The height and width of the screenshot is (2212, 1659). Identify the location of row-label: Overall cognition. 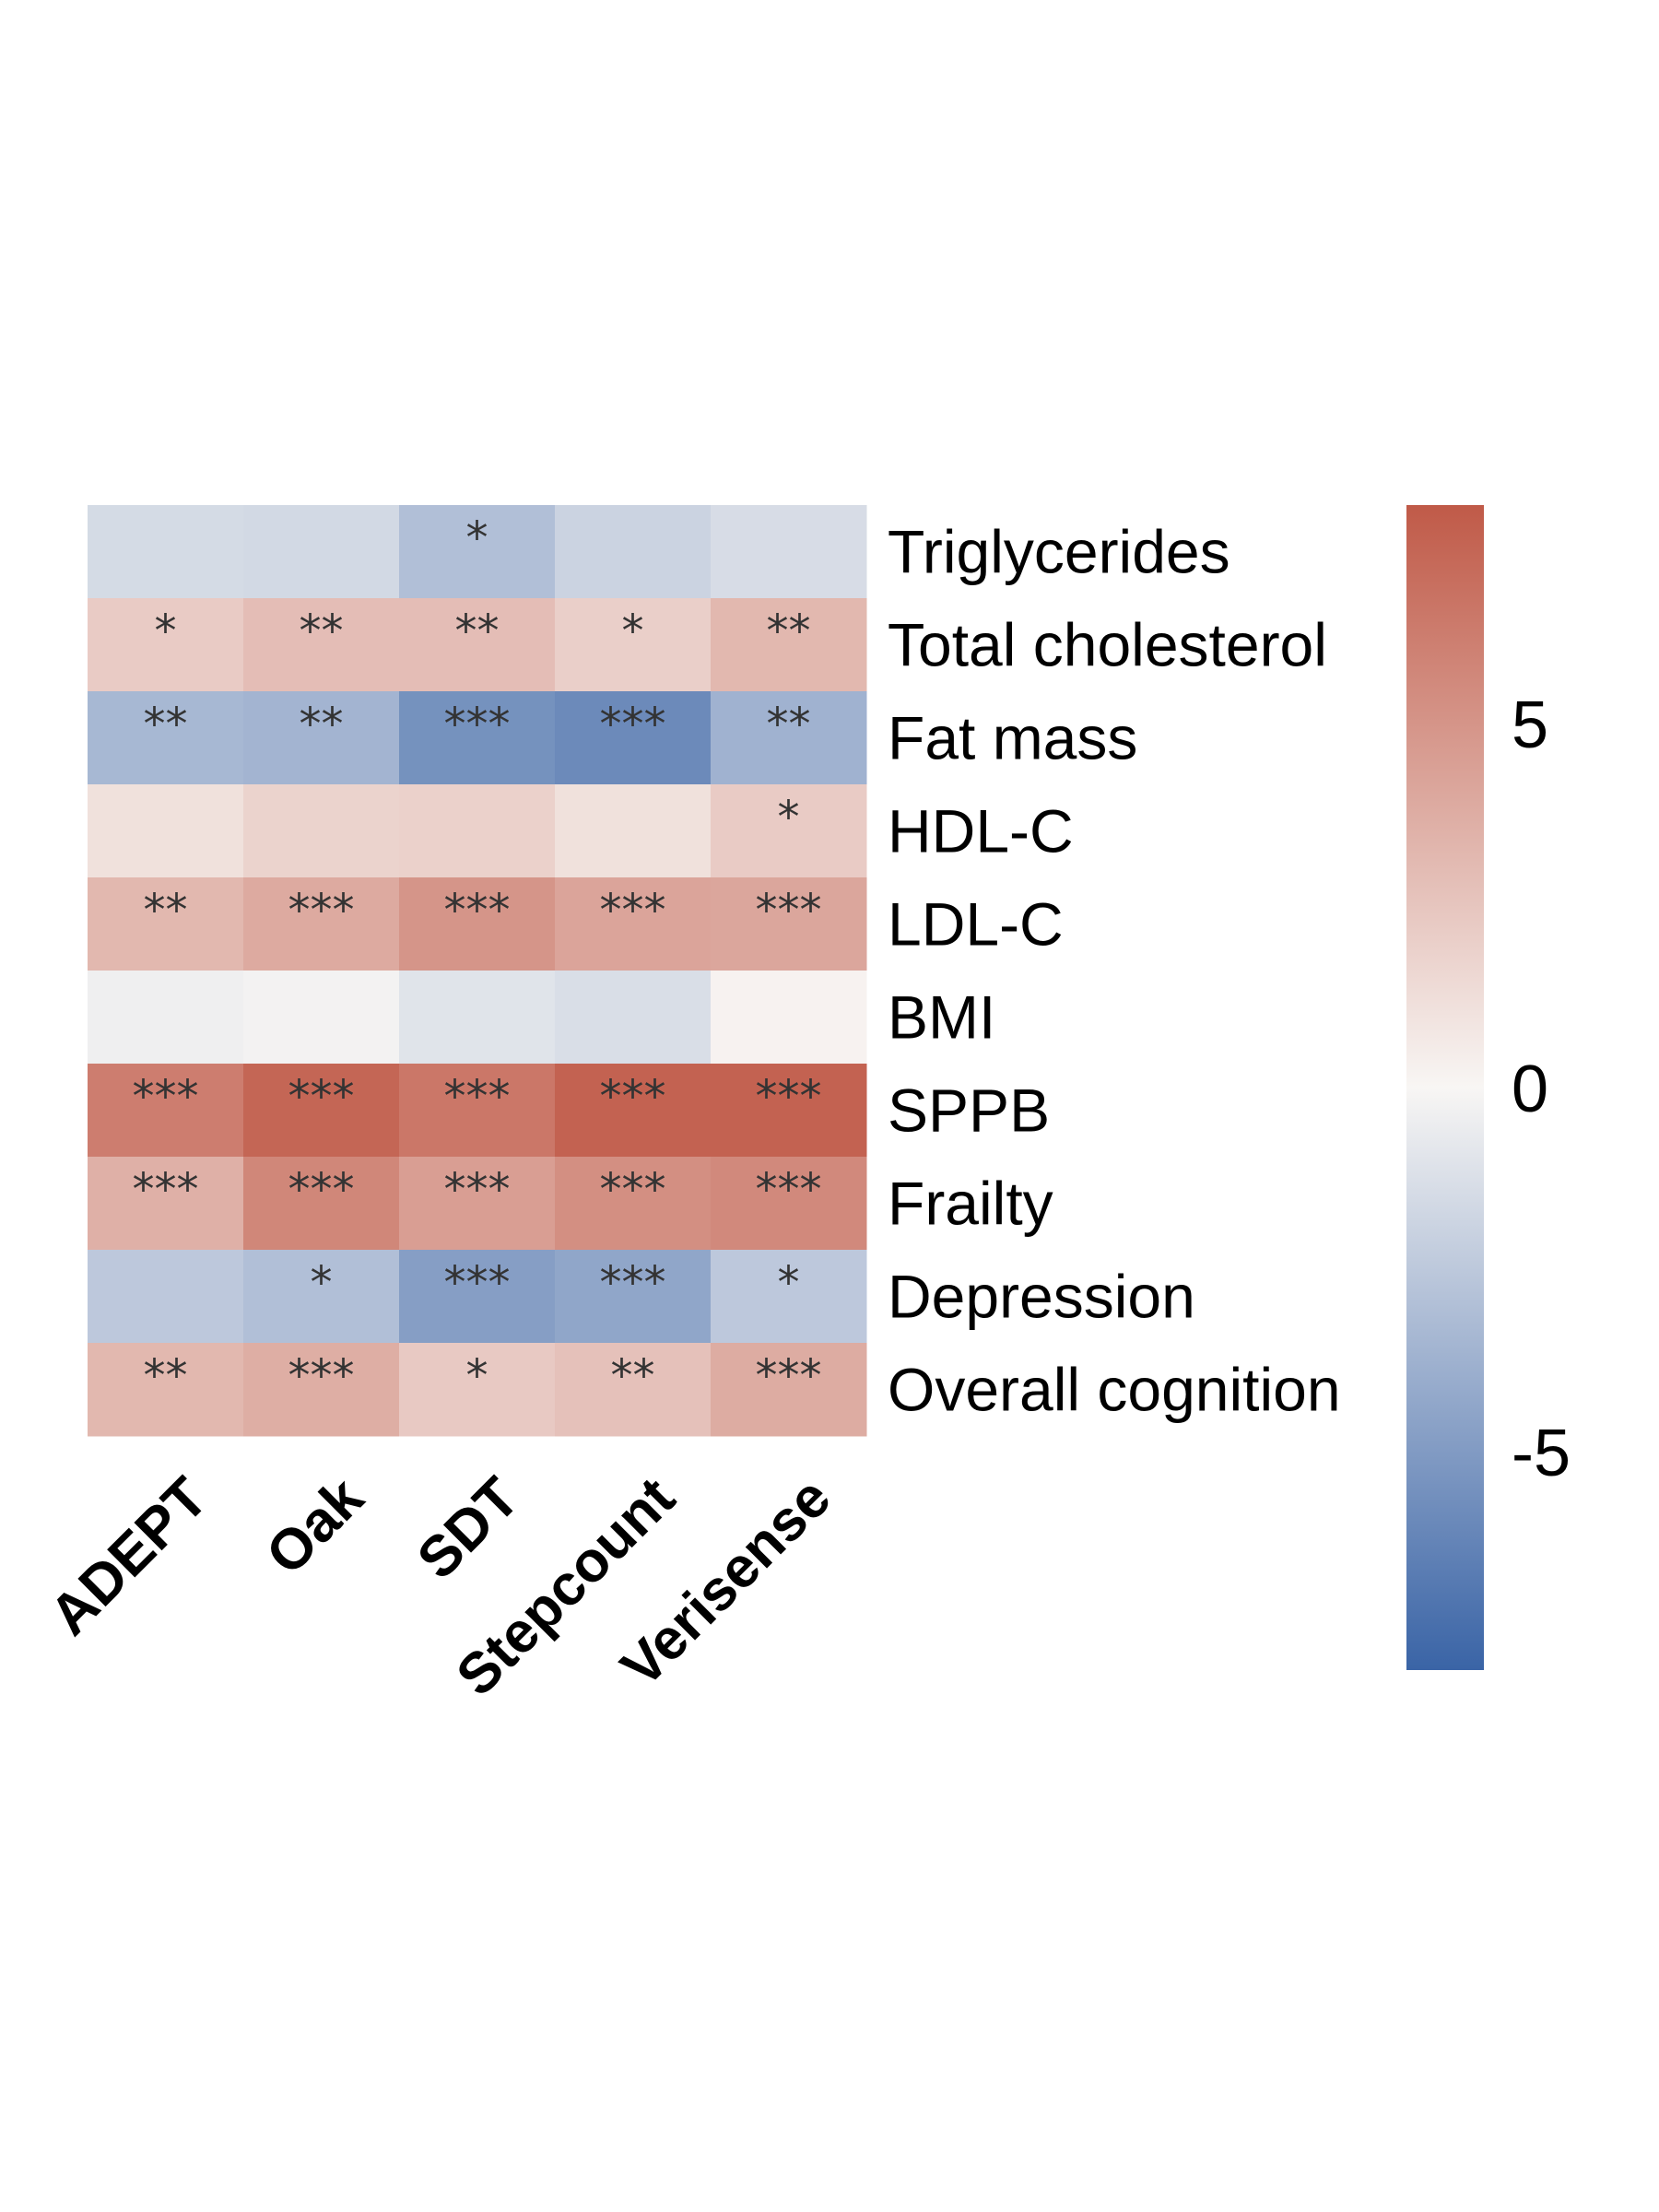
(1114, 1390).